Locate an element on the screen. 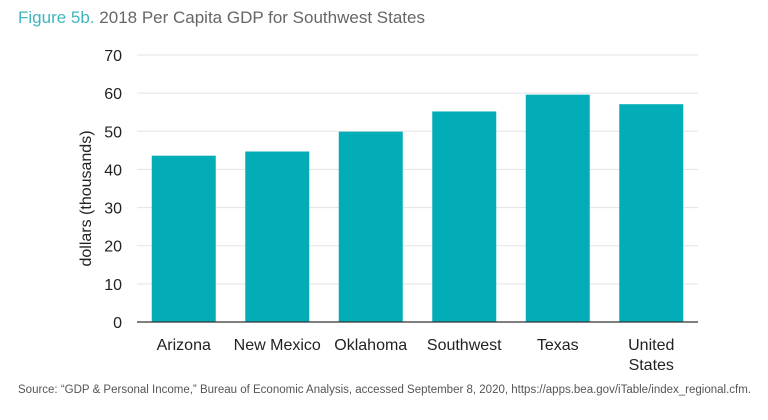 The height and width of the screenshot is (420, 768). x-category-label: New Mexico is located at coordinates (277, 345).